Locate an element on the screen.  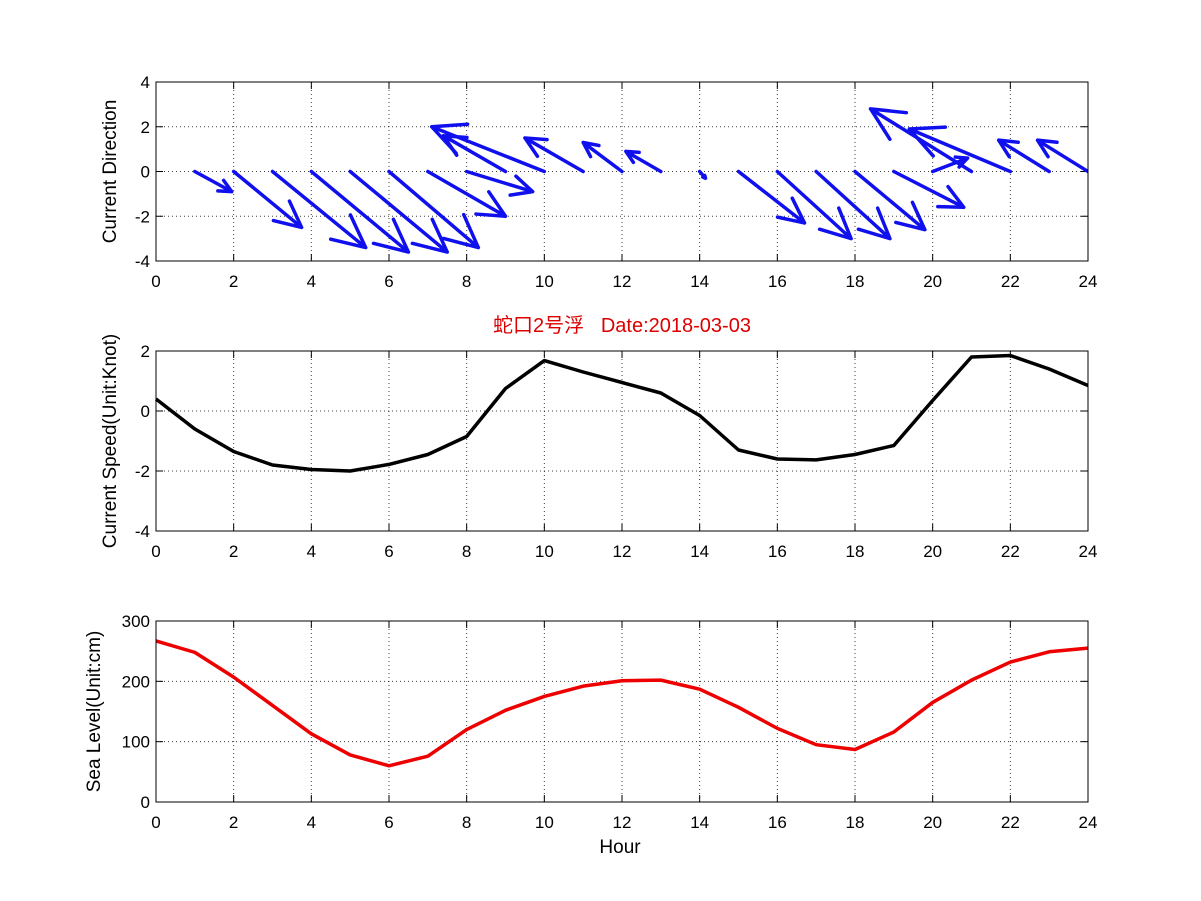
direction-arrows is located at coordinates (640, 180).